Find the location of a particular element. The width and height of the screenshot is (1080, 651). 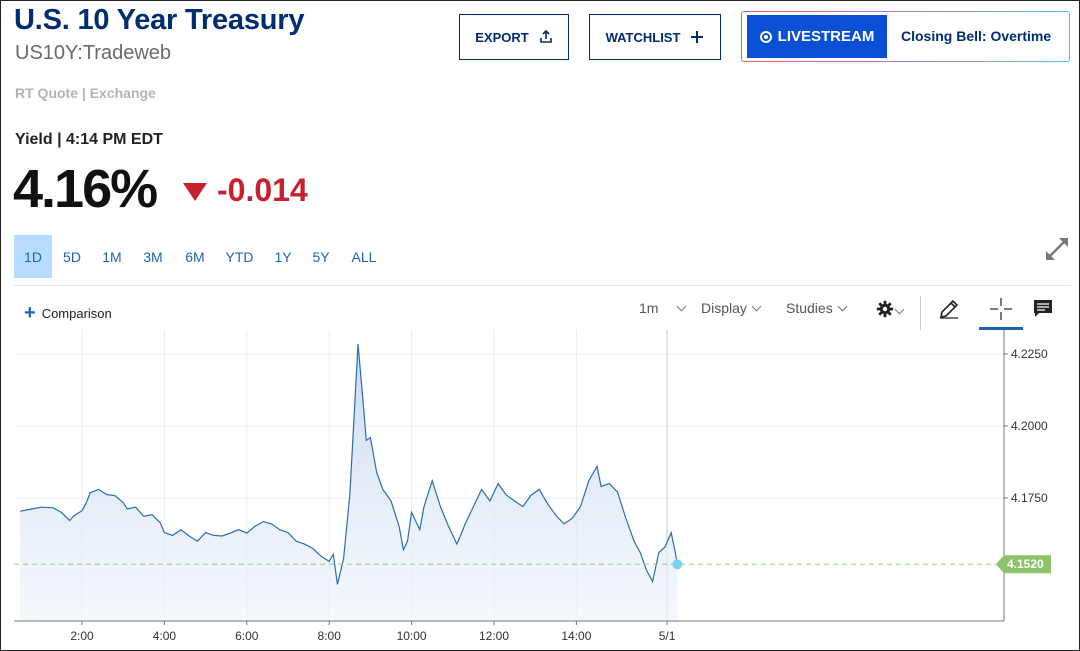

price-value: 4.16% is located at coordinates (85, 189).